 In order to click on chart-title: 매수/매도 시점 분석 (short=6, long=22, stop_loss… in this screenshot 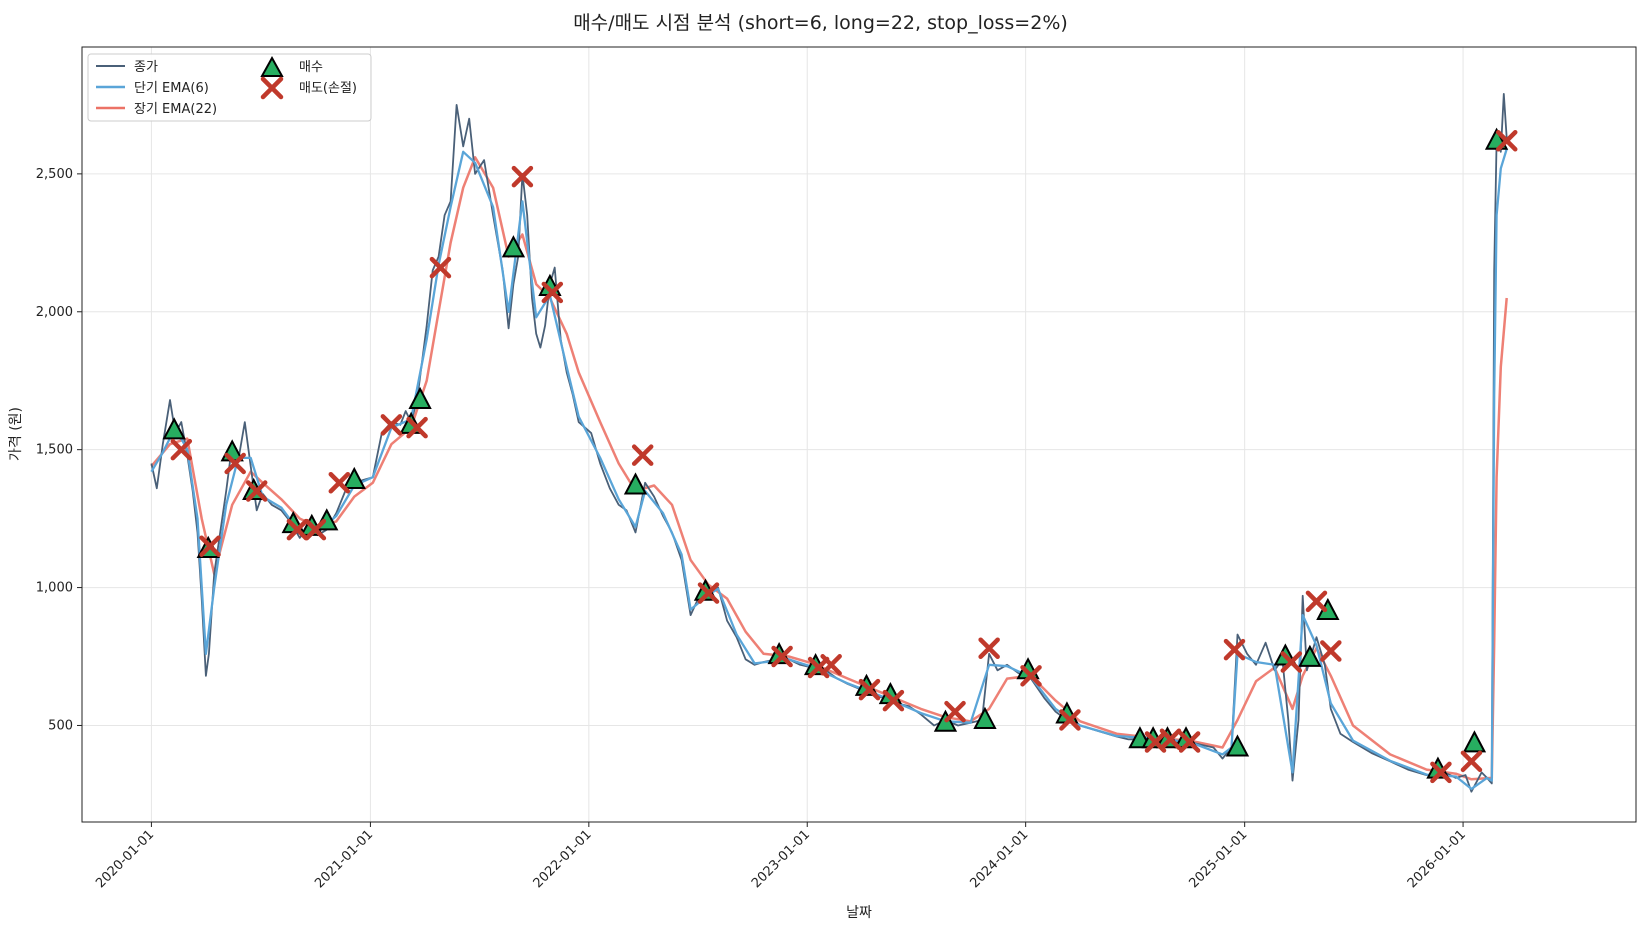, I will do `click(820, 23)`.